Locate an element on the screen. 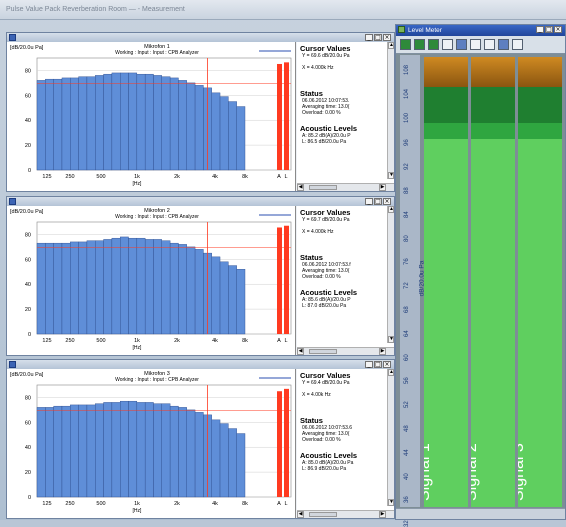  l-level-bar is located at coordinates (286, 280).